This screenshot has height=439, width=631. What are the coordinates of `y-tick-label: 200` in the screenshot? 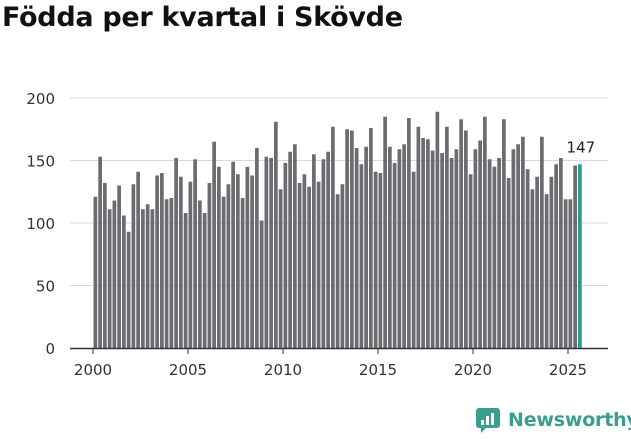 It's located at (40, 99).